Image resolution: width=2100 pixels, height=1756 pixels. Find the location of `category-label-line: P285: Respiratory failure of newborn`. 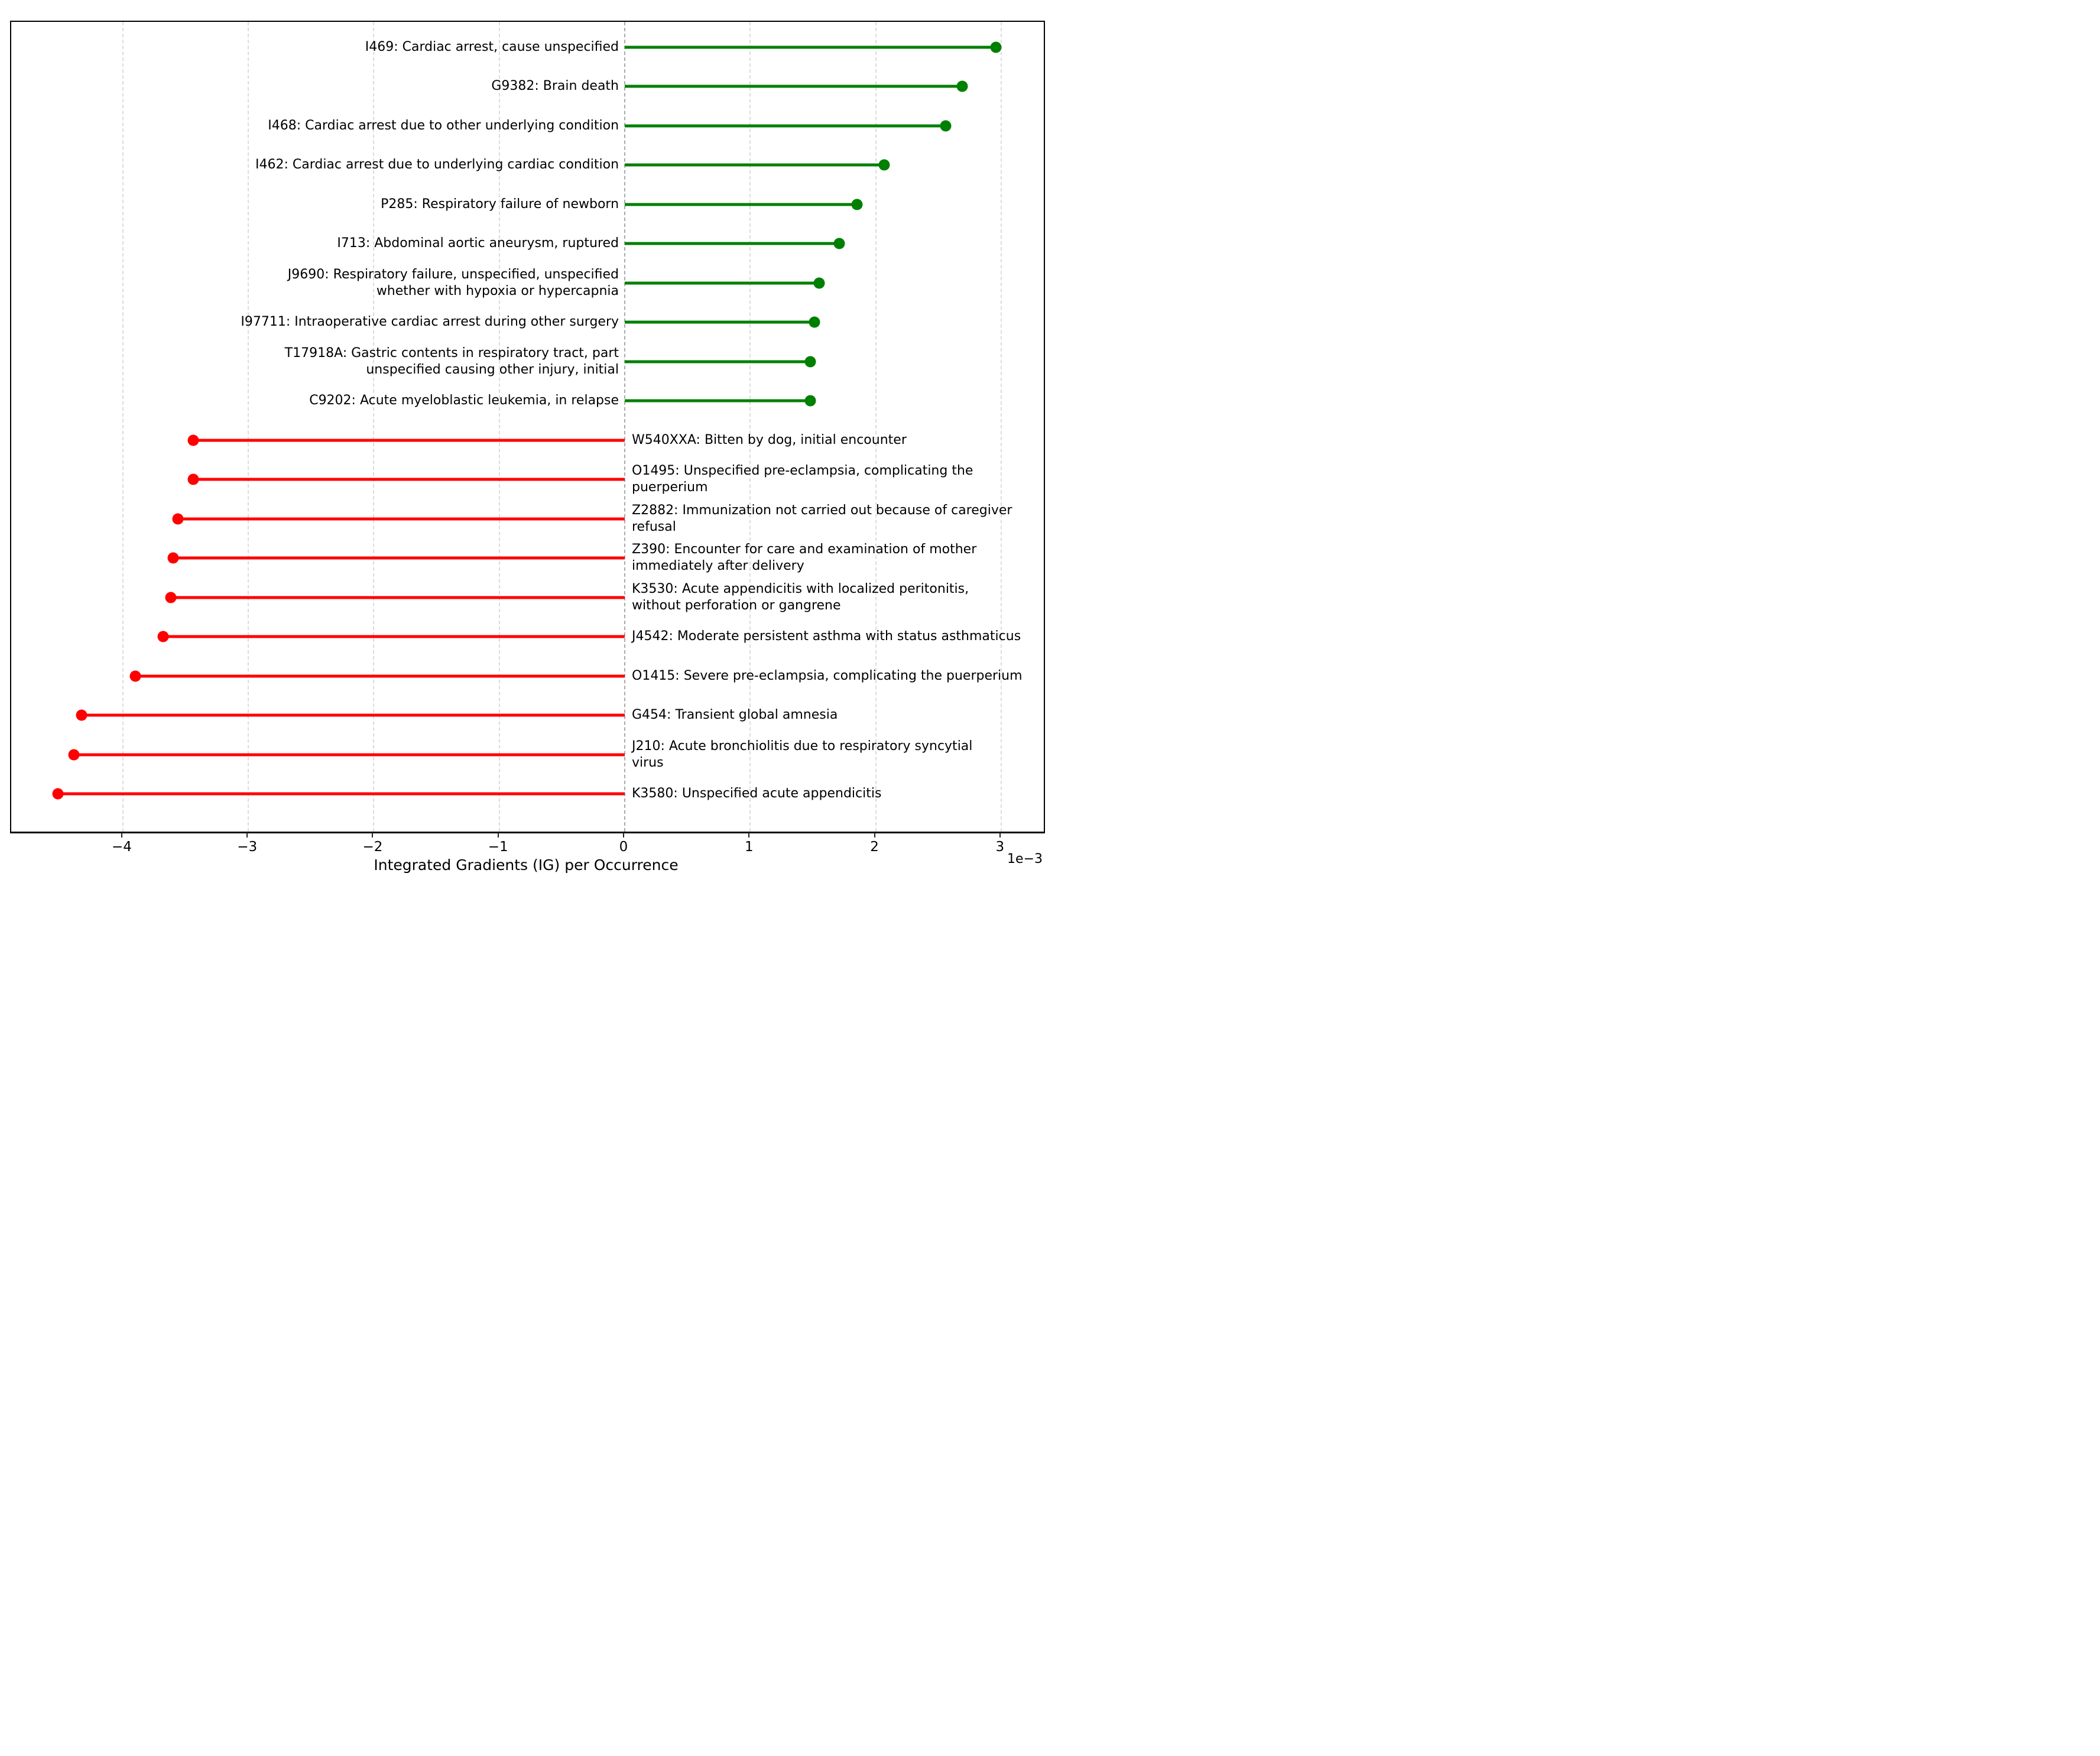

category-label-line: P285: Respiratory failure of newborn is located at coordinates (500, 204).